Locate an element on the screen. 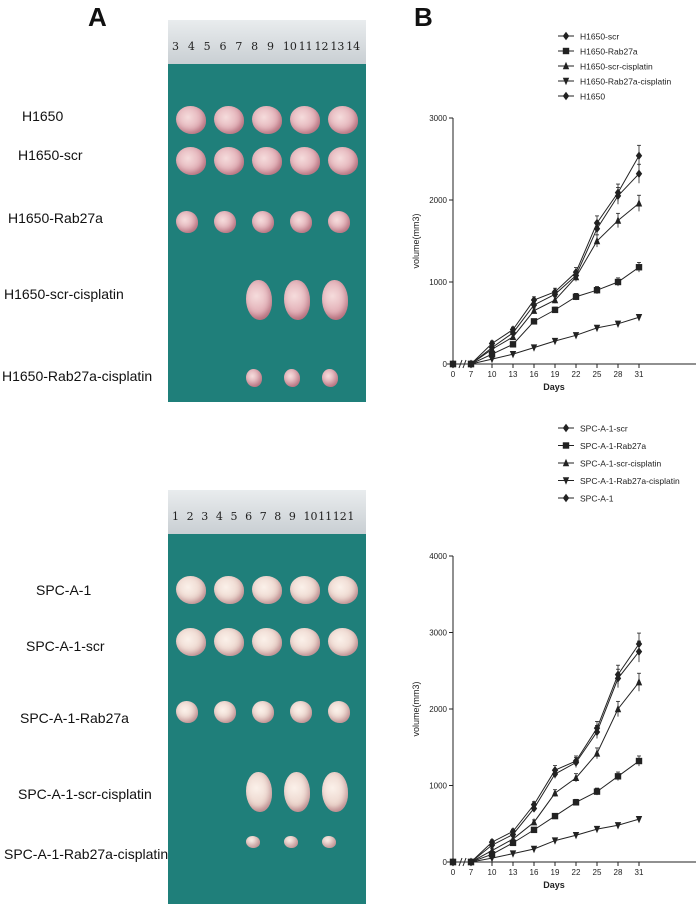 The height and width of the screenshot is (904, 700). row-label: H1650 is located at coordinates (43, 116).